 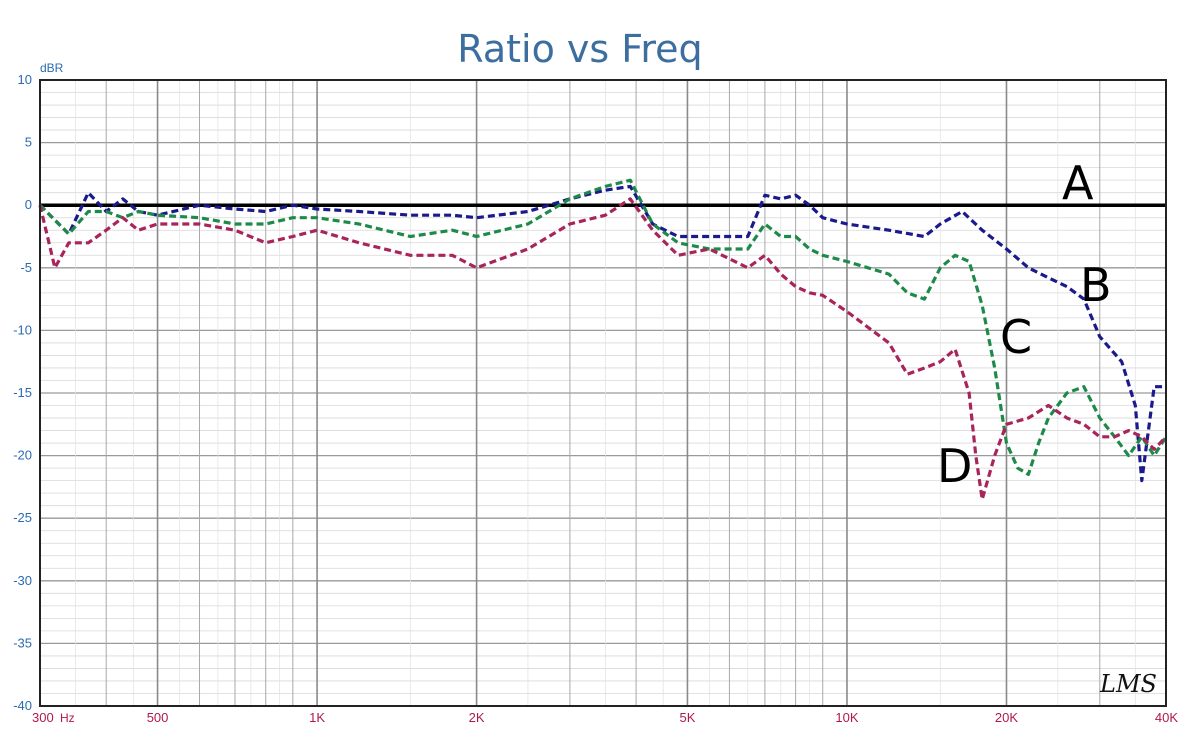 I want to click on x-axis-unit-label: Hz, so click(x=67, y=718).